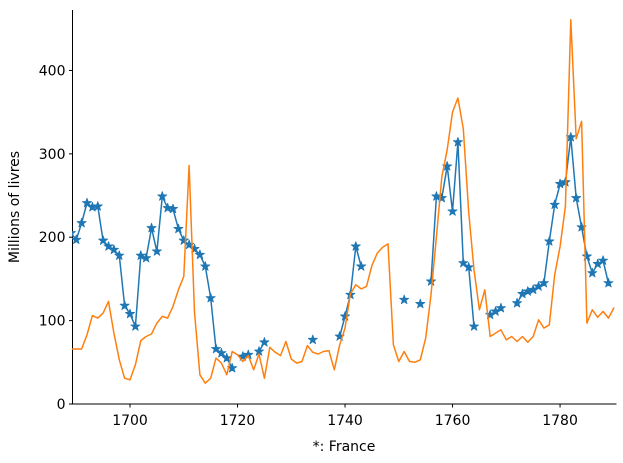 Image resolution: width=623 pixels, height=463 pixels. What do you see at coordinates (344, 447) in the screenshot?
I see `x-axis-label: *: France` at bounding box center [344, 447].